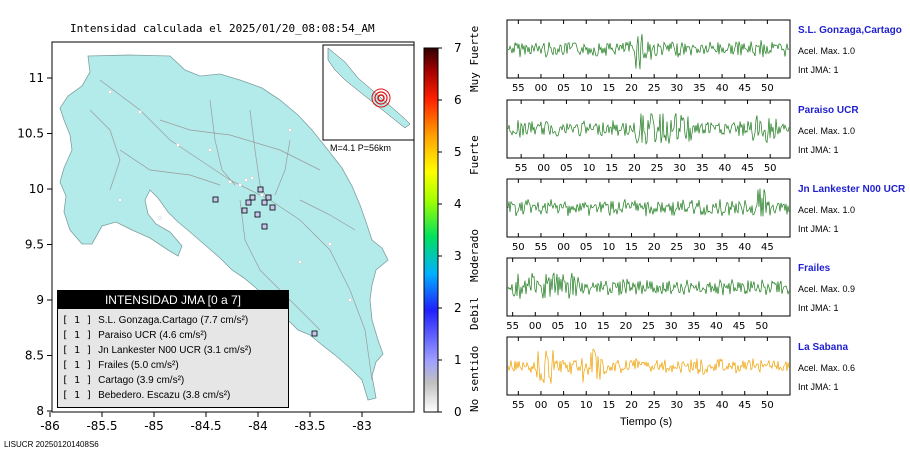 This screenshot has height=460, width=910. I want to click on map-x-ticks: -86 -85.5 -85 -84.5 -84 -83.5 -83, so click(206, 422).